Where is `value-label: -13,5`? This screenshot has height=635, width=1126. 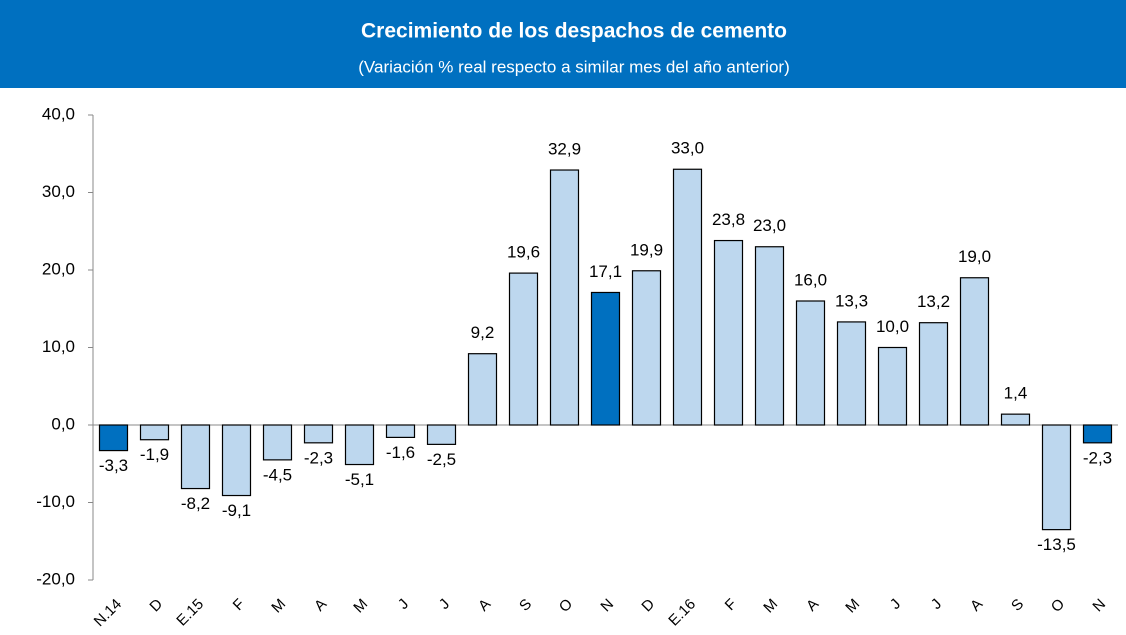 value-label: -13,5 is located at coordinates (1056, 544).